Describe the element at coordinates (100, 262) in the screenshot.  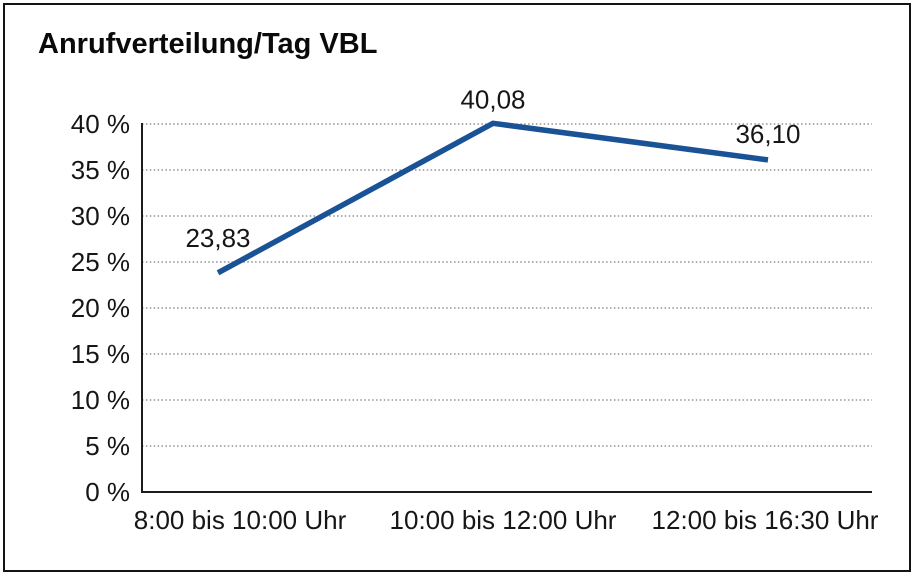
I see `y-tick-label: 25 %` at that location.